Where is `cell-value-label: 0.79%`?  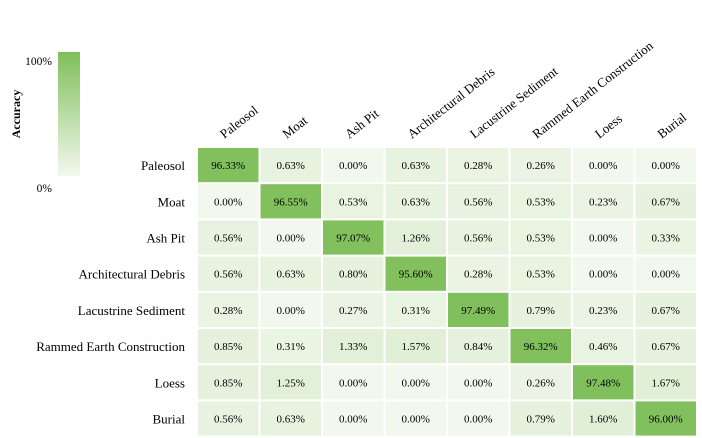
cell-value-label: 0.79% is located at coordinates (541, 420).